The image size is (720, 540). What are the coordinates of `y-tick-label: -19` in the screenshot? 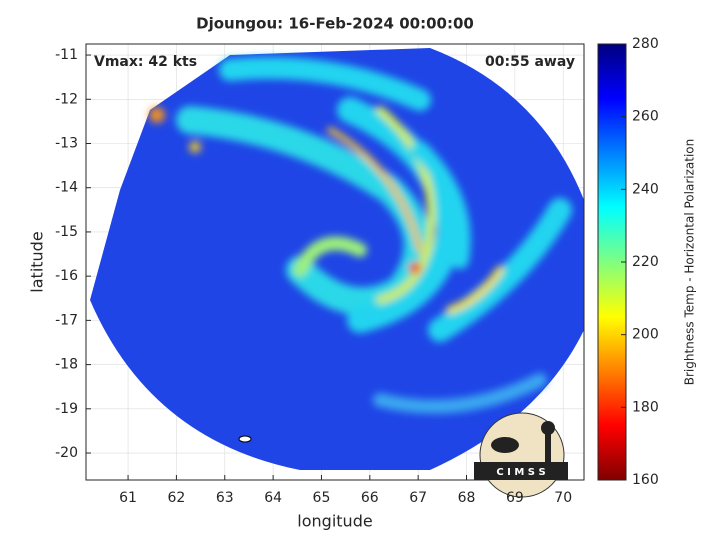 It's located at (66, 409).